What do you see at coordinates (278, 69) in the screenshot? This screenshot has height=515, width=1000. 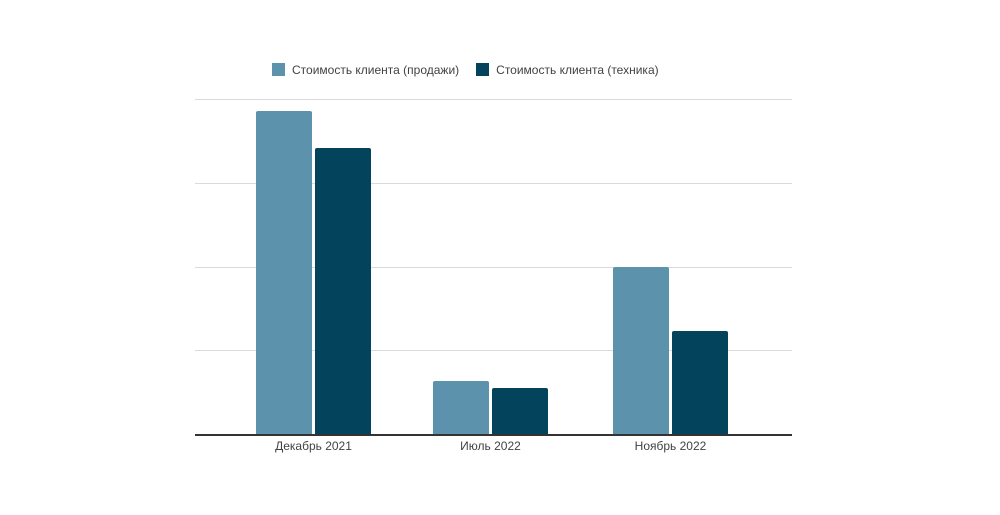 I see `legend-swatch-sales-icon` at bounding box center [278, 69].